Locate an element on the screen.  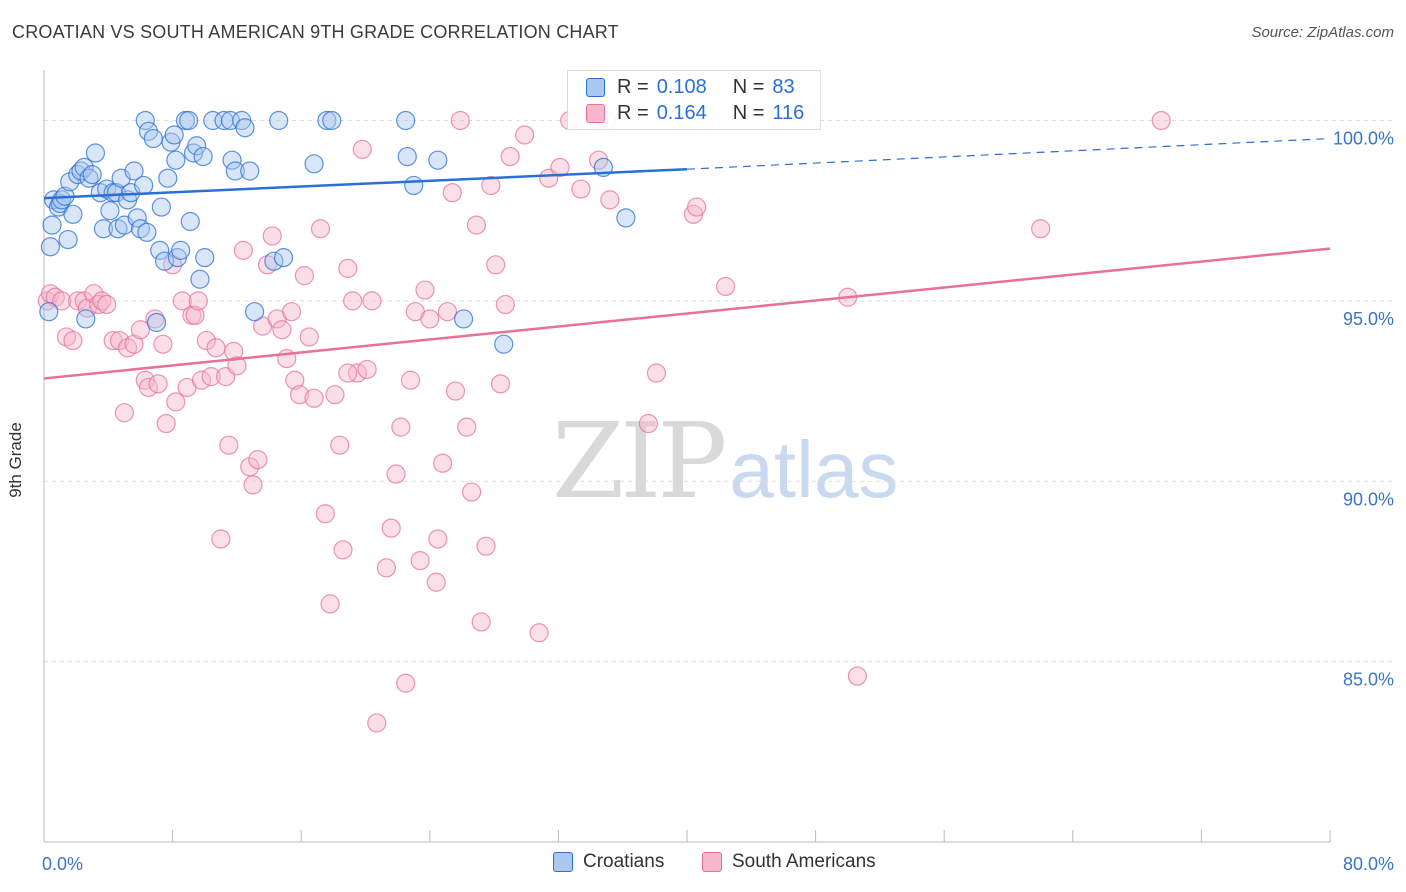
series-legend: Croatians South Americans is located at coordinates (703, 864).